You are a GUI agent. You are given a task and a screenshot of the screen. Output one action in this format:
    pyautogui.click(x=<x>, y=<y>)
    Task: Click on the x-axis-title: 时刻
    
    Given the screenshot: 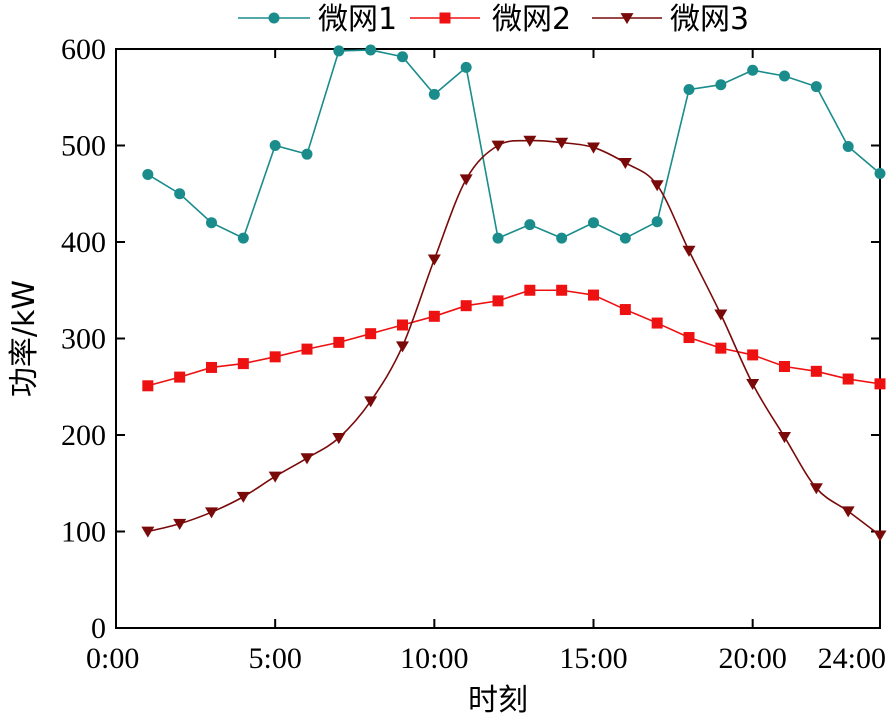 What is the action you would take?
    pyautogui.click(x=498, y=699)
    